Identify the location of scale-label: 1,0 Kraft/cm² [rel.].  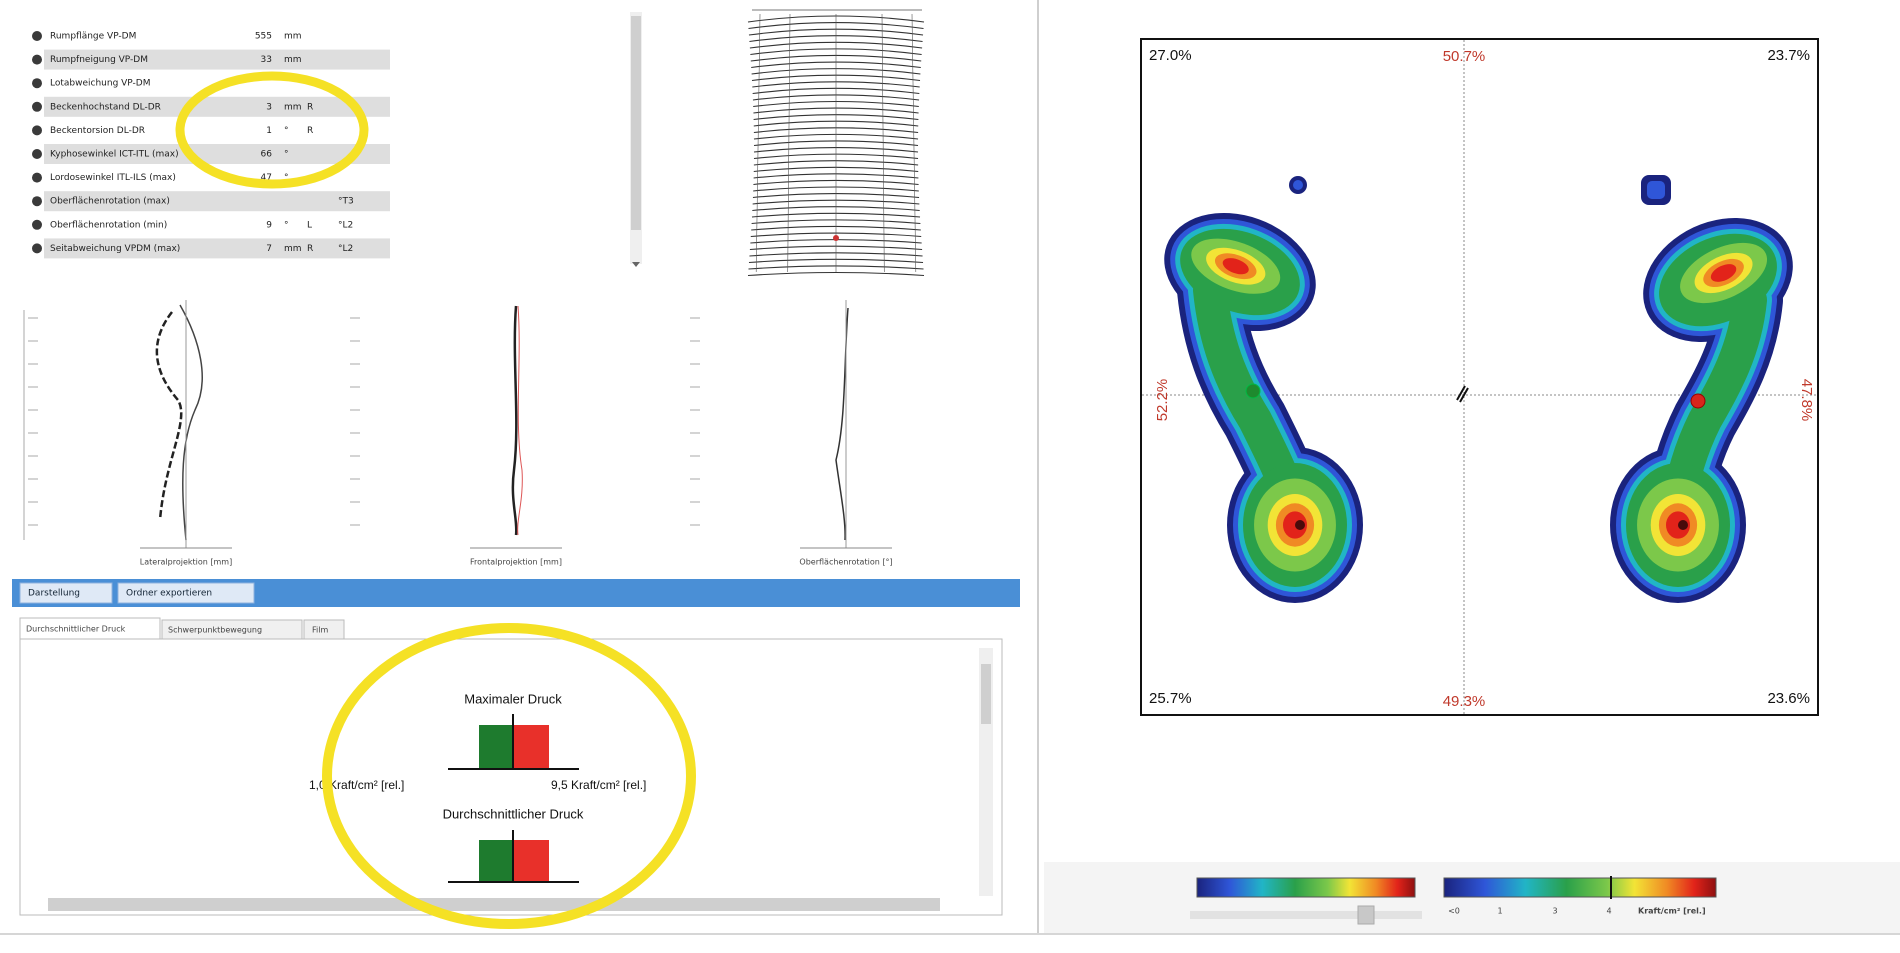
(356, 785).